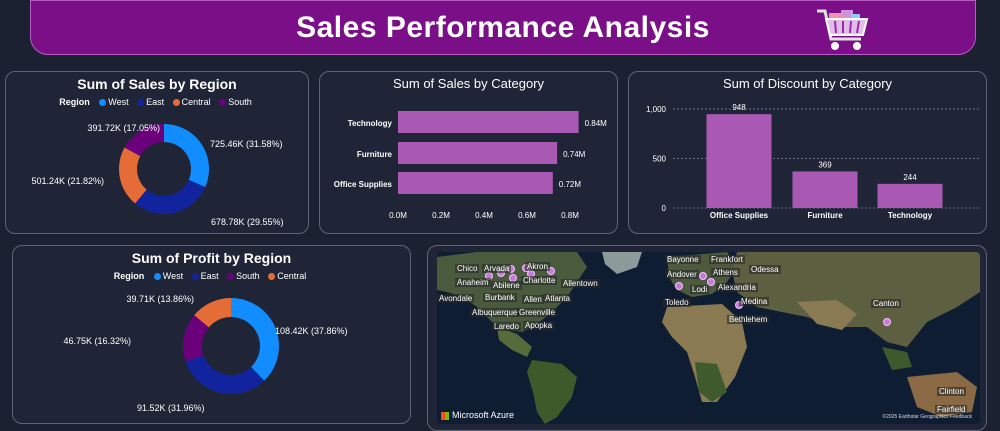 The image size is (1000, 431). I want to click on y-tick-label: 0, so click(664, 208).